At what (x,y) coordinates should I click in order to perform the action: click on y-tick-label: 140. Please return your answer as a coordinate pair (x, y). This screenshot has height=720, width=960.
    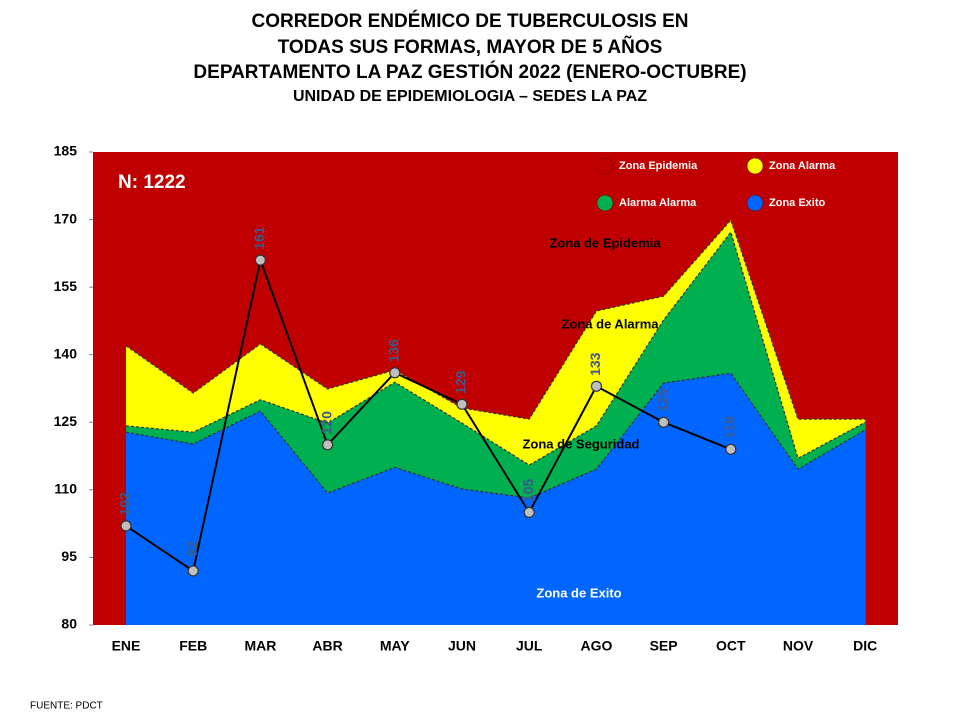
    Looking at the image, I should click on (66, 353).